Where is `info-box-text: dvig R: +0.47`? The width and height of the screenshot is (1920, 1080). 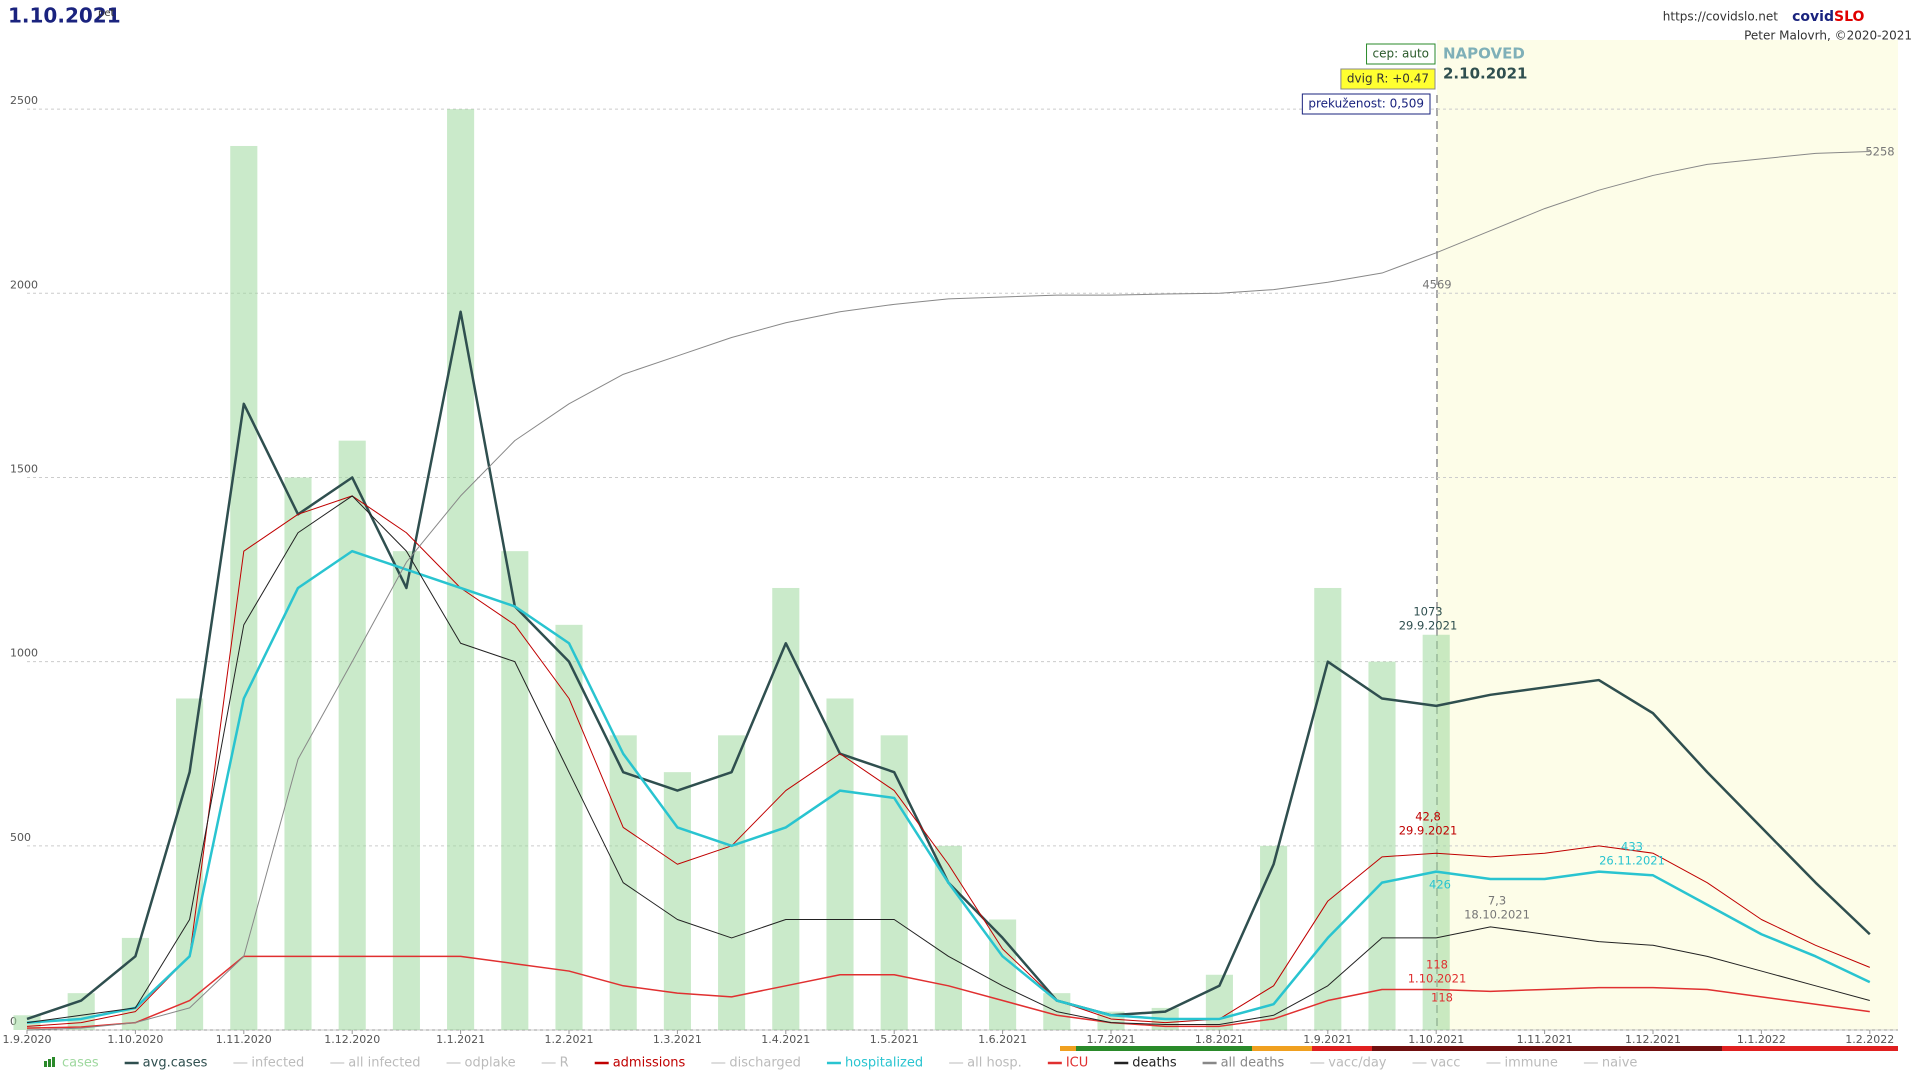
info-box-text: dvig R: +0.47 is located at coordinates (1388, 79).